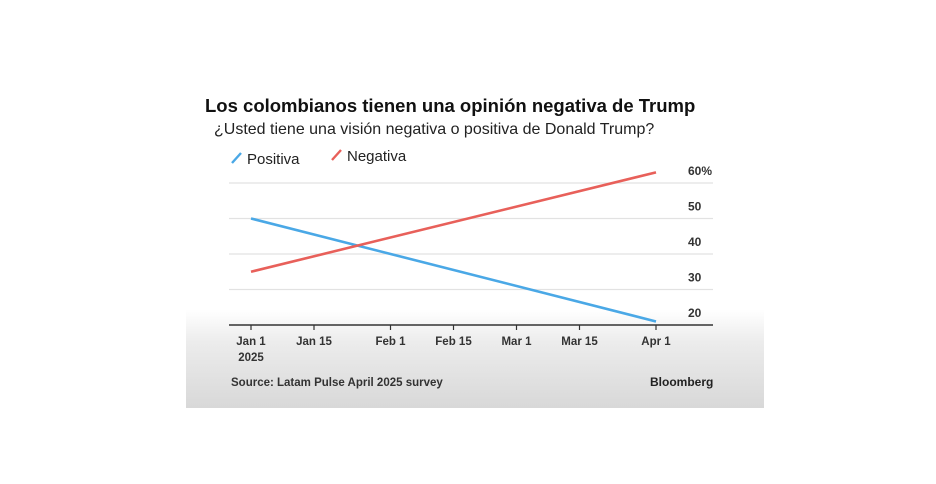 The image size is (936, 484). What do you see at coordinates (251, 342) in the screenshot?
I see `x-tick-label: Jan 1` at bounding box center [251, 342].